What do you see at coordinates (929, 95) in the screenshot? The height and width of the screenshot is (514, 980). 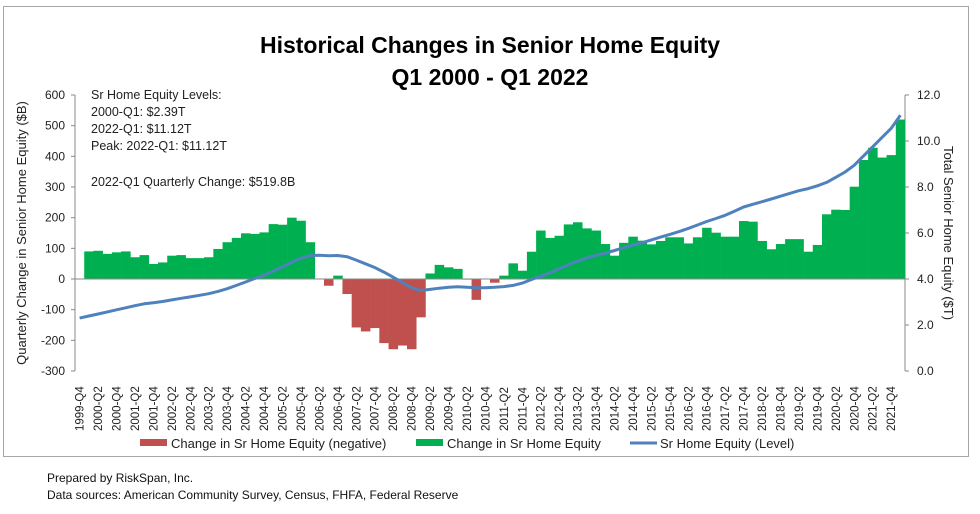 I see `y2-tick-label: 12.0` at bounding box center [929, 95].